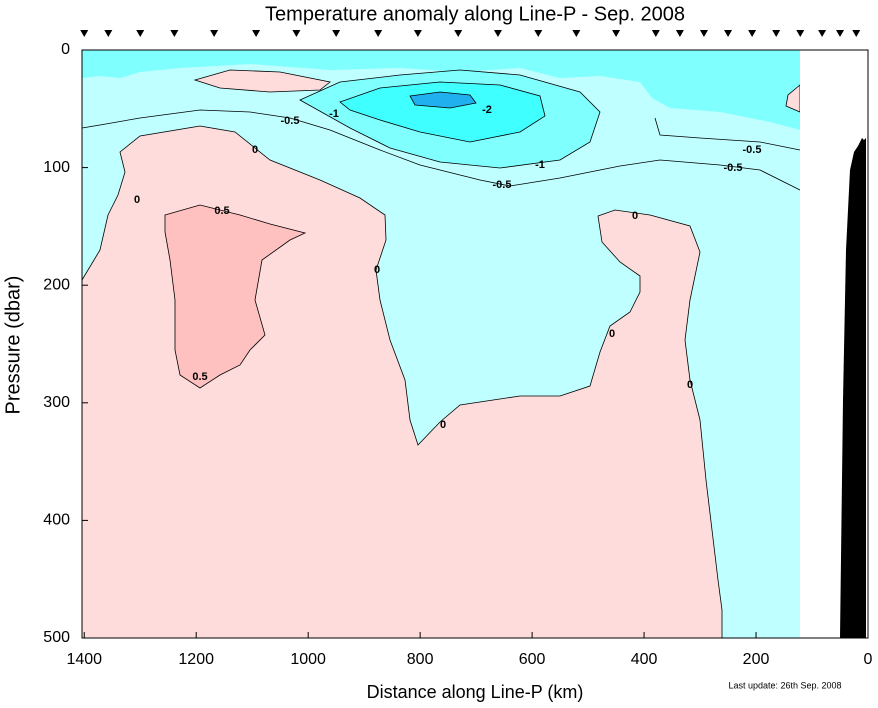 The image size is (878, 708). Describe the element at coordinates (235, 296) in the screenshot. I see `region-pos-half` at that location.